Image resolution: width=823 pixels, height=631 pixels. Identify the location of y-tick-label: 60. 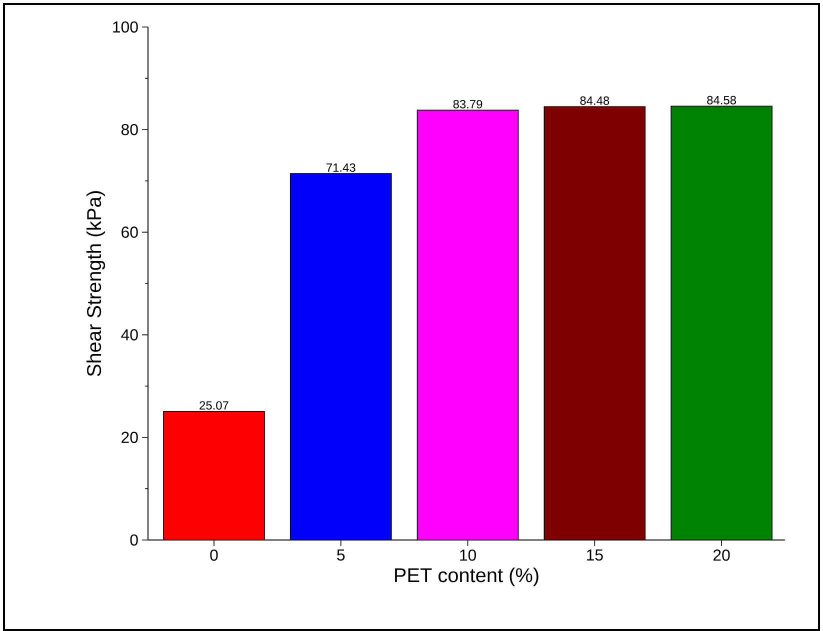
(130, 232).